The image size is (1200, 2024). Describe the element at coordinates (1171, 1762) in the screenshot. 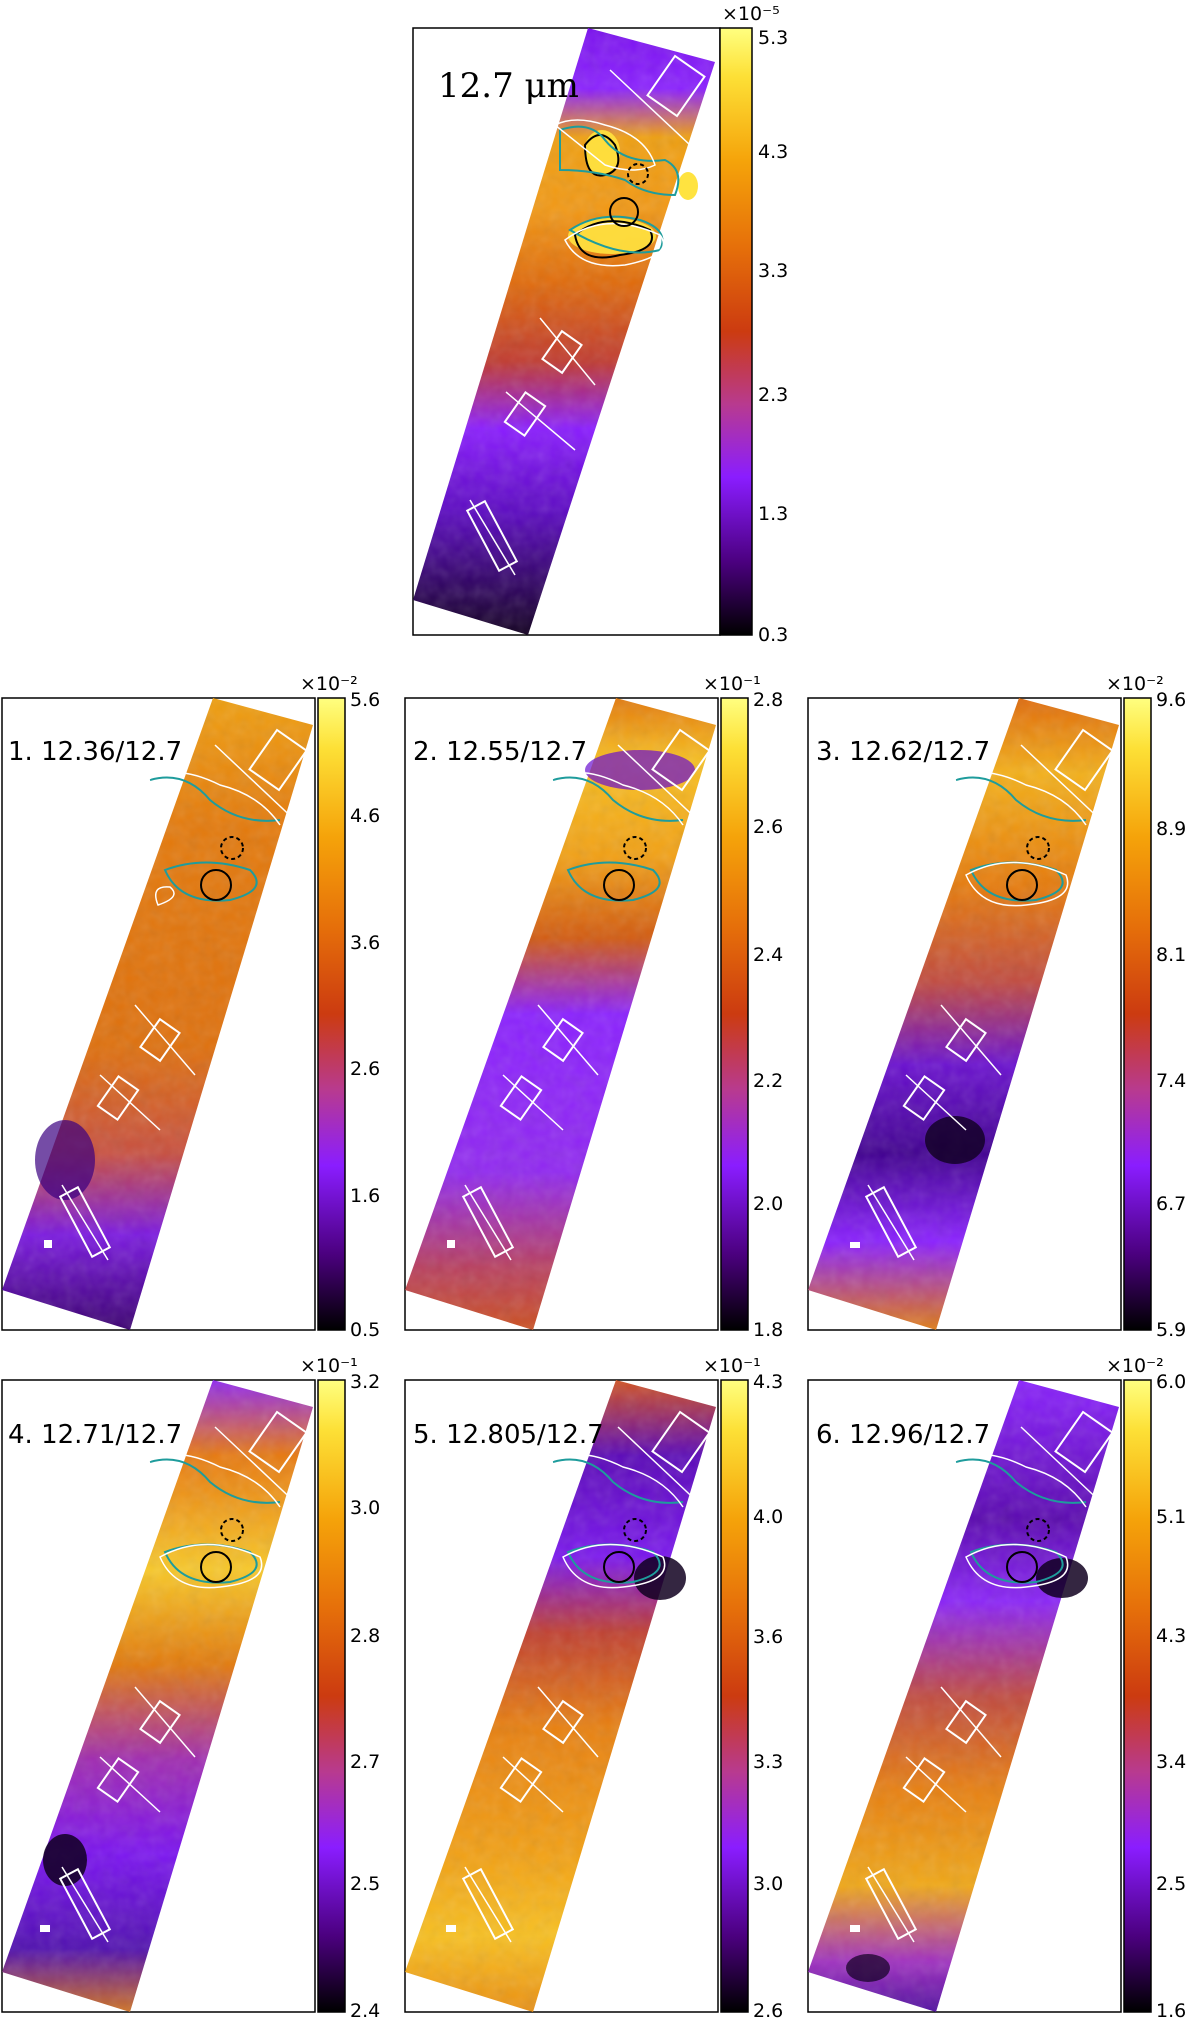

I see `colorbar-tick: 3.4` at that location.